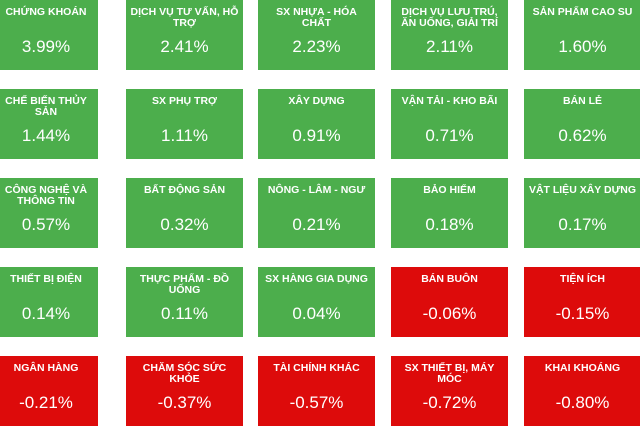  What do you see at coordinates (316, 124) in the screenshot?
I see `sector-tile: XÂY DỰNG 0.91%` at bounding box center [316, 124].